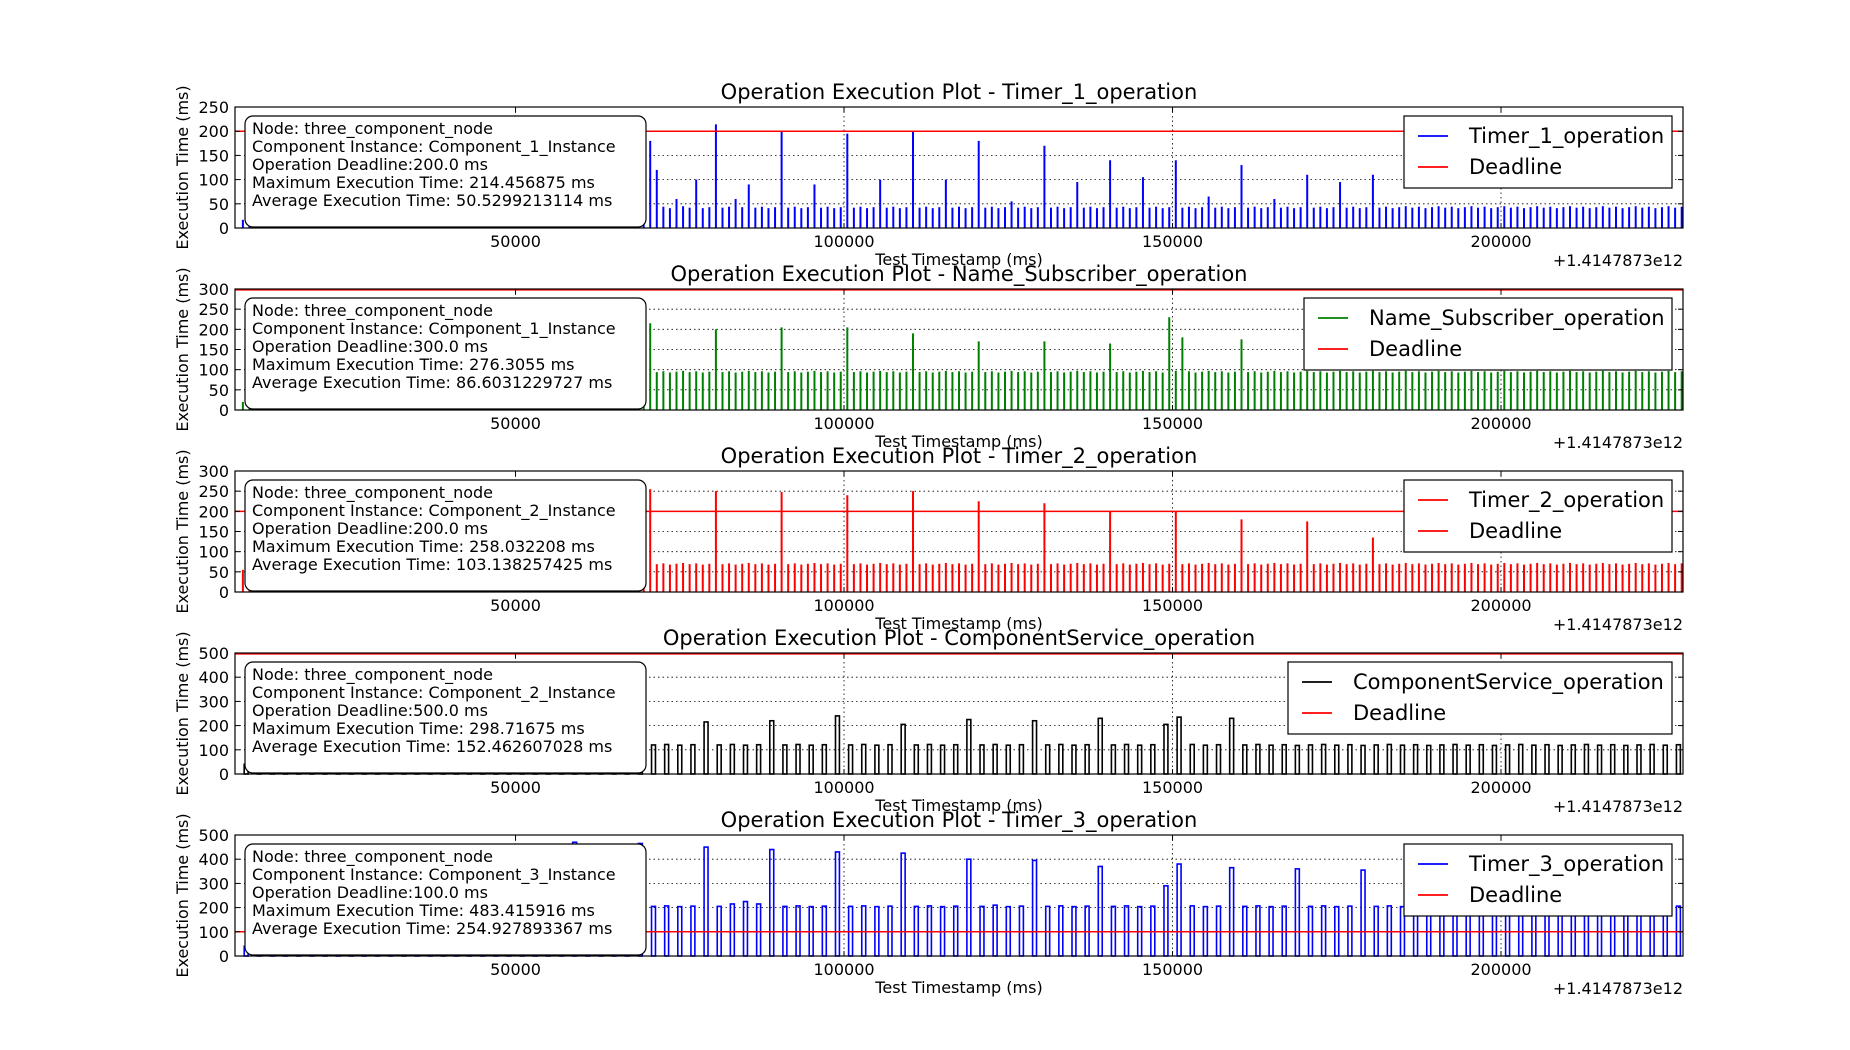 This screenshot has height=1050, width=1850. I want to click on info-line: Average Execution Time: 50.5299213114 ms, so click(432, 200).